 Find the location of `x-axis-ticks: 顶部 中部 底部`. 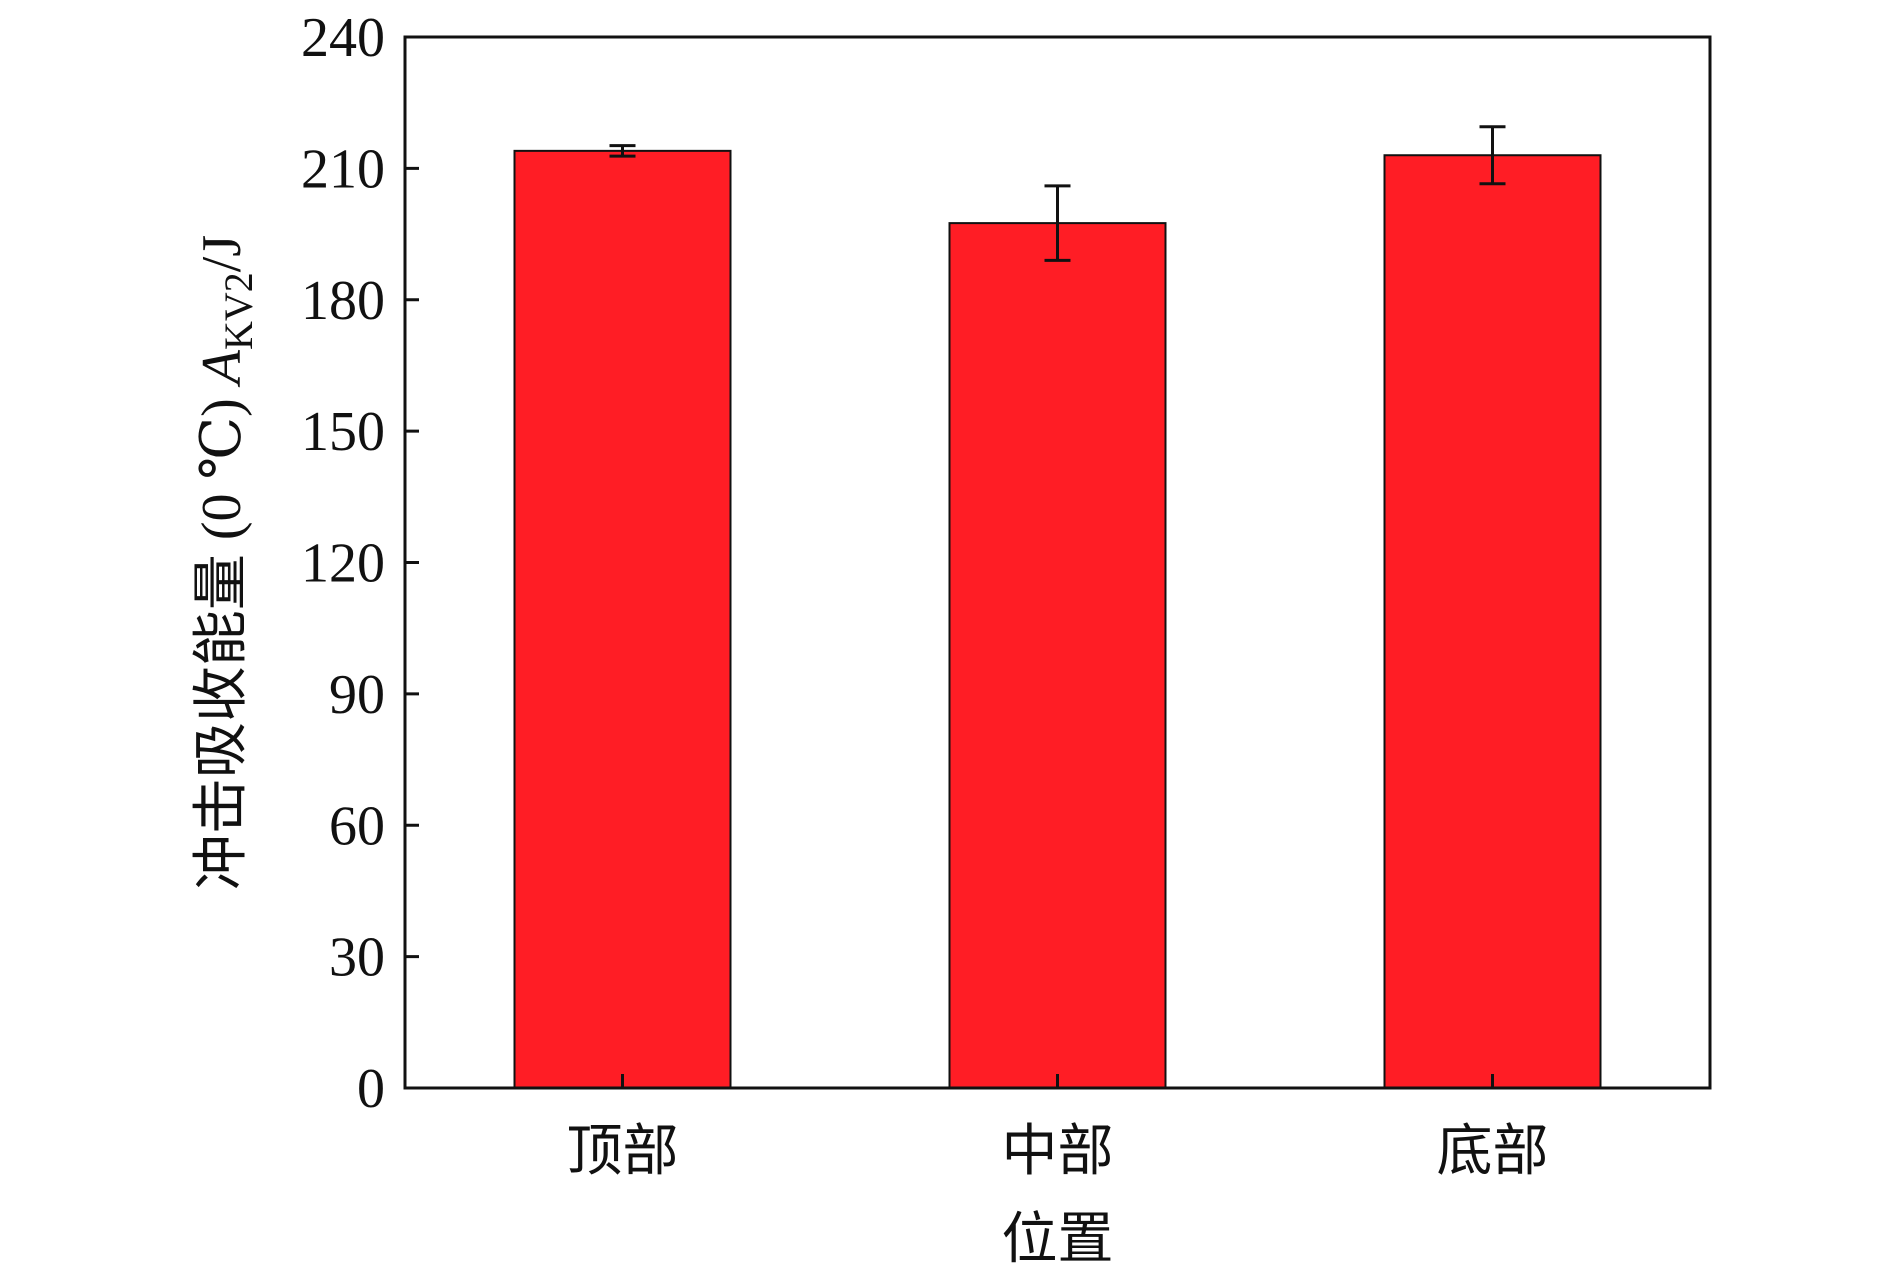

x-axis-ticks: 顶部 中部 底部 is located at coordinates (1058, 1128).